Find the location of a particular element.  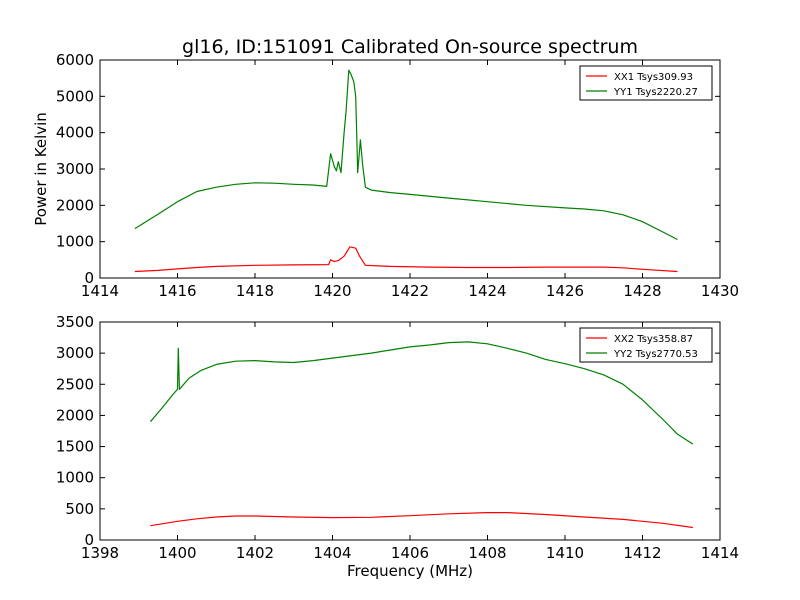

x-tick-label: 1420 is located at coordinates (332, 291).